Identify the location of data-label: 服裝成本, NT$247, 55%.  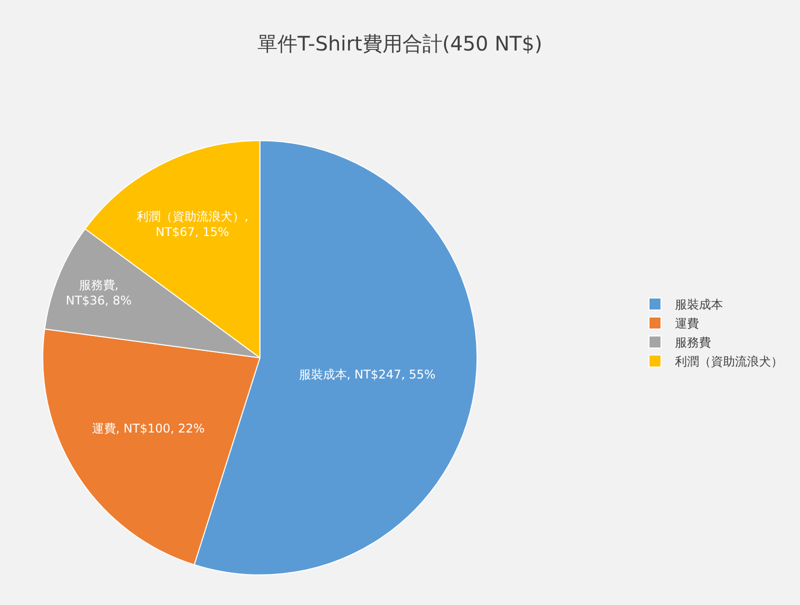
(367, 374).